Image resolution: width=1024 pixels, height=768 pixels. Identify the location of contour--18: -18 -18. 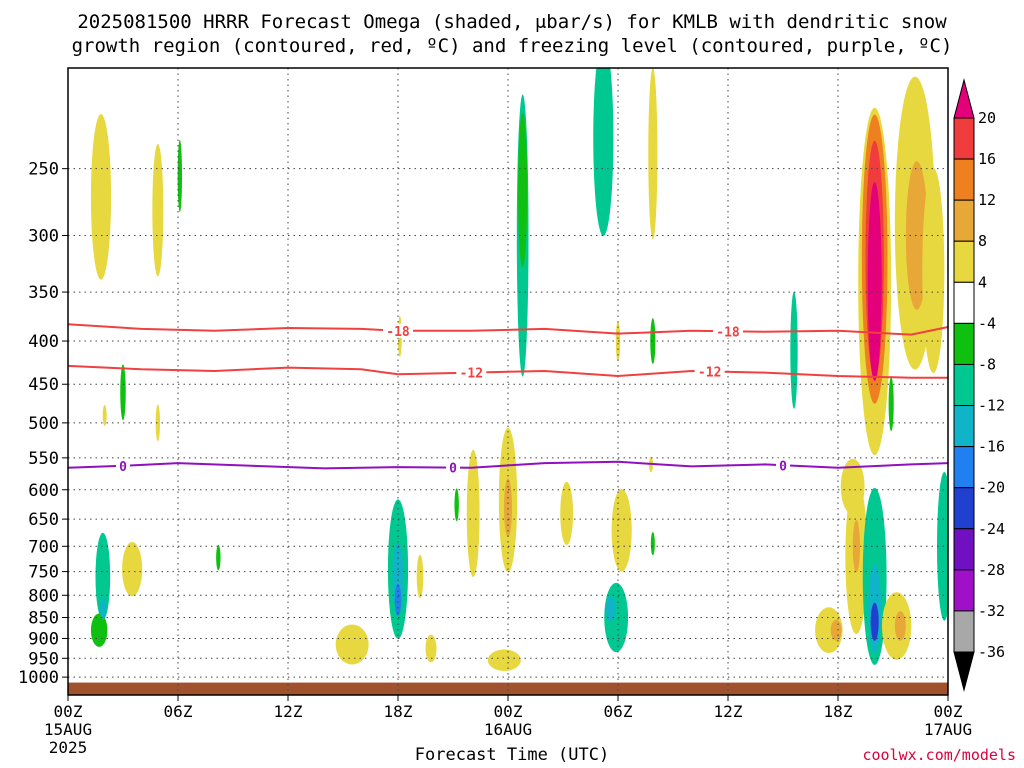
(508, 331).